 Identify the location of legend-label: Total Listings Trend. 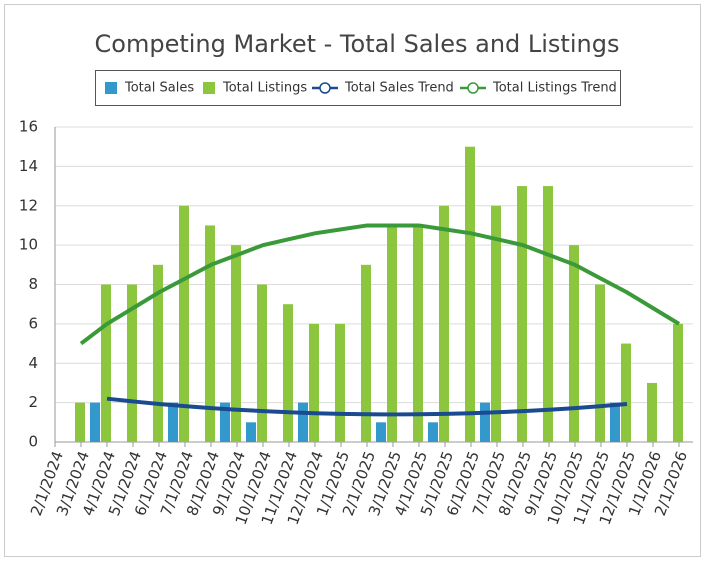
(554, 88).